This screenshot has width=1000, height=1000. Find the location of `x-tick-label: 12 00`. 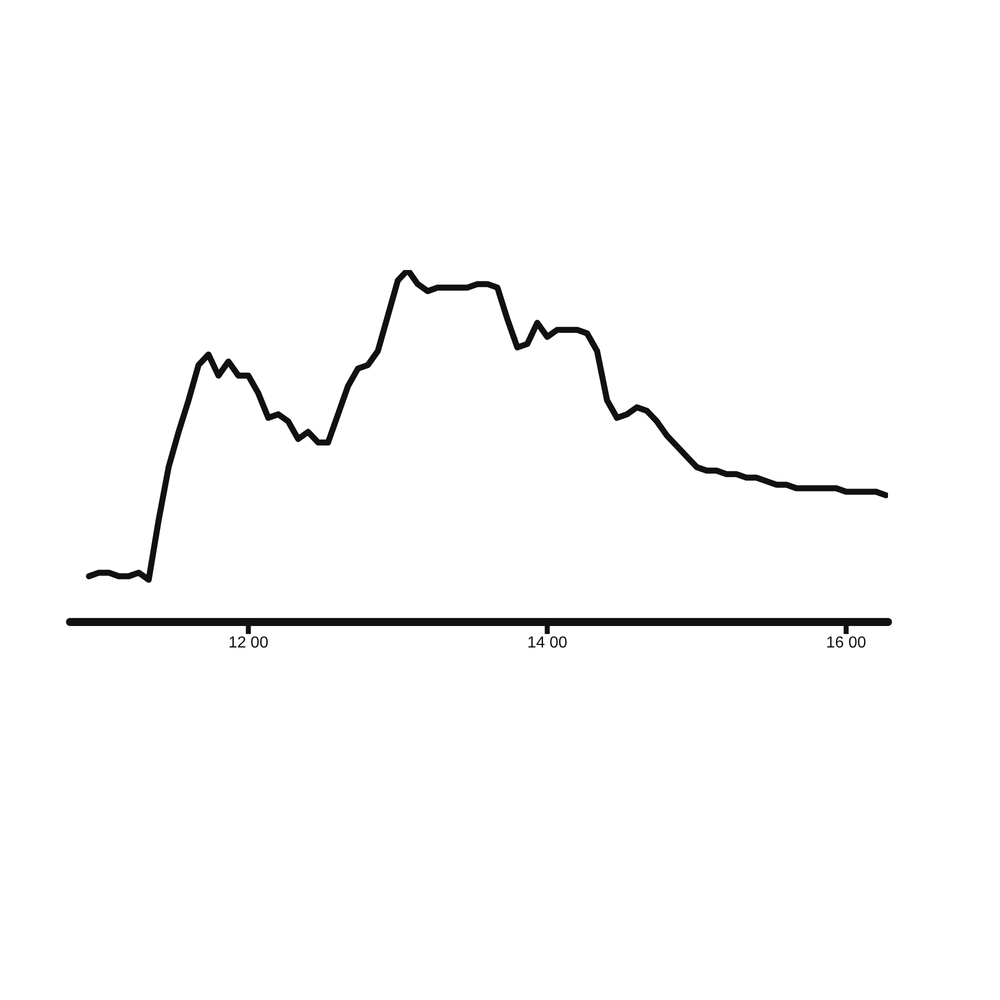

x-tick-label: 12 00 is located at coordinates (248, 643).